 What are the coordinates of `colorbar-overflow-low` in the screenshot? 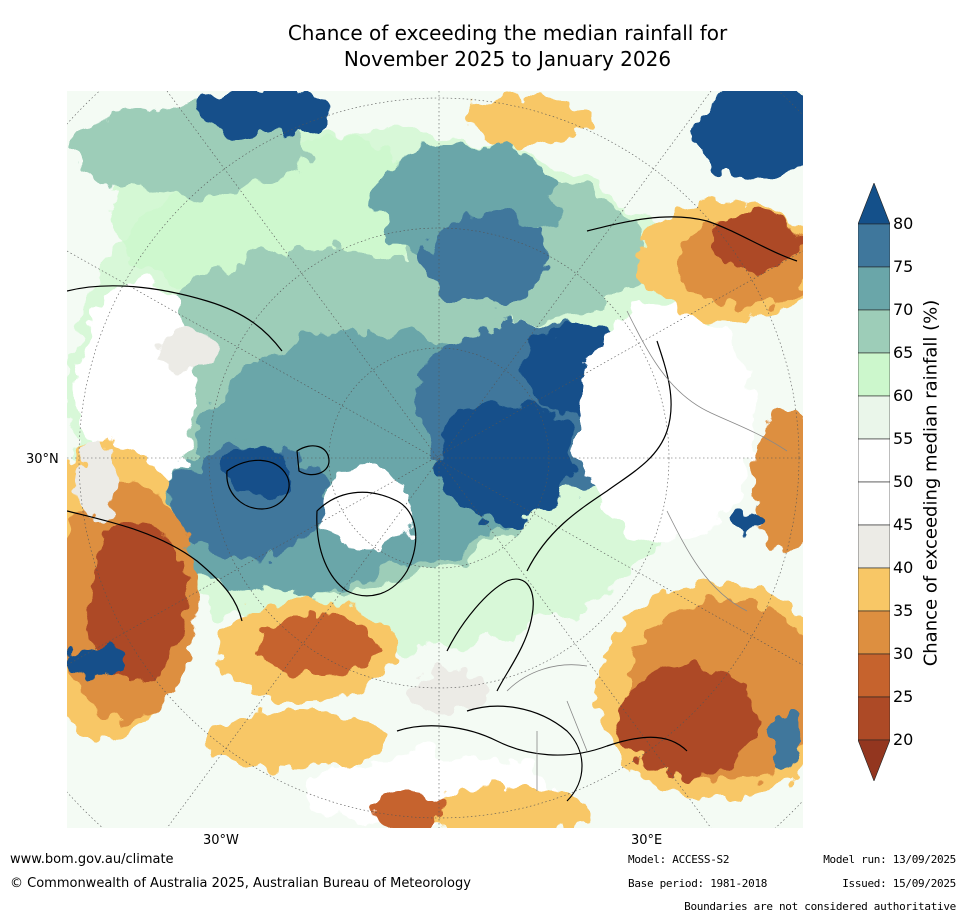 It's located at (874, 760).